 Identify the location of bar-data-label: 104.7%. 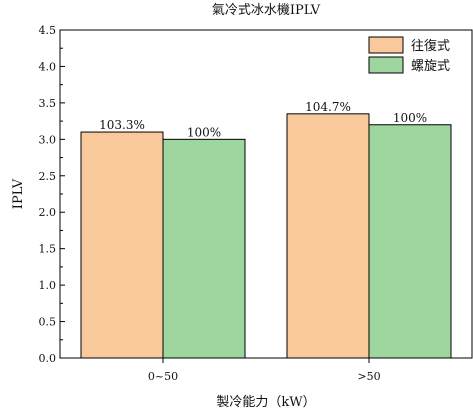
(328, 107).